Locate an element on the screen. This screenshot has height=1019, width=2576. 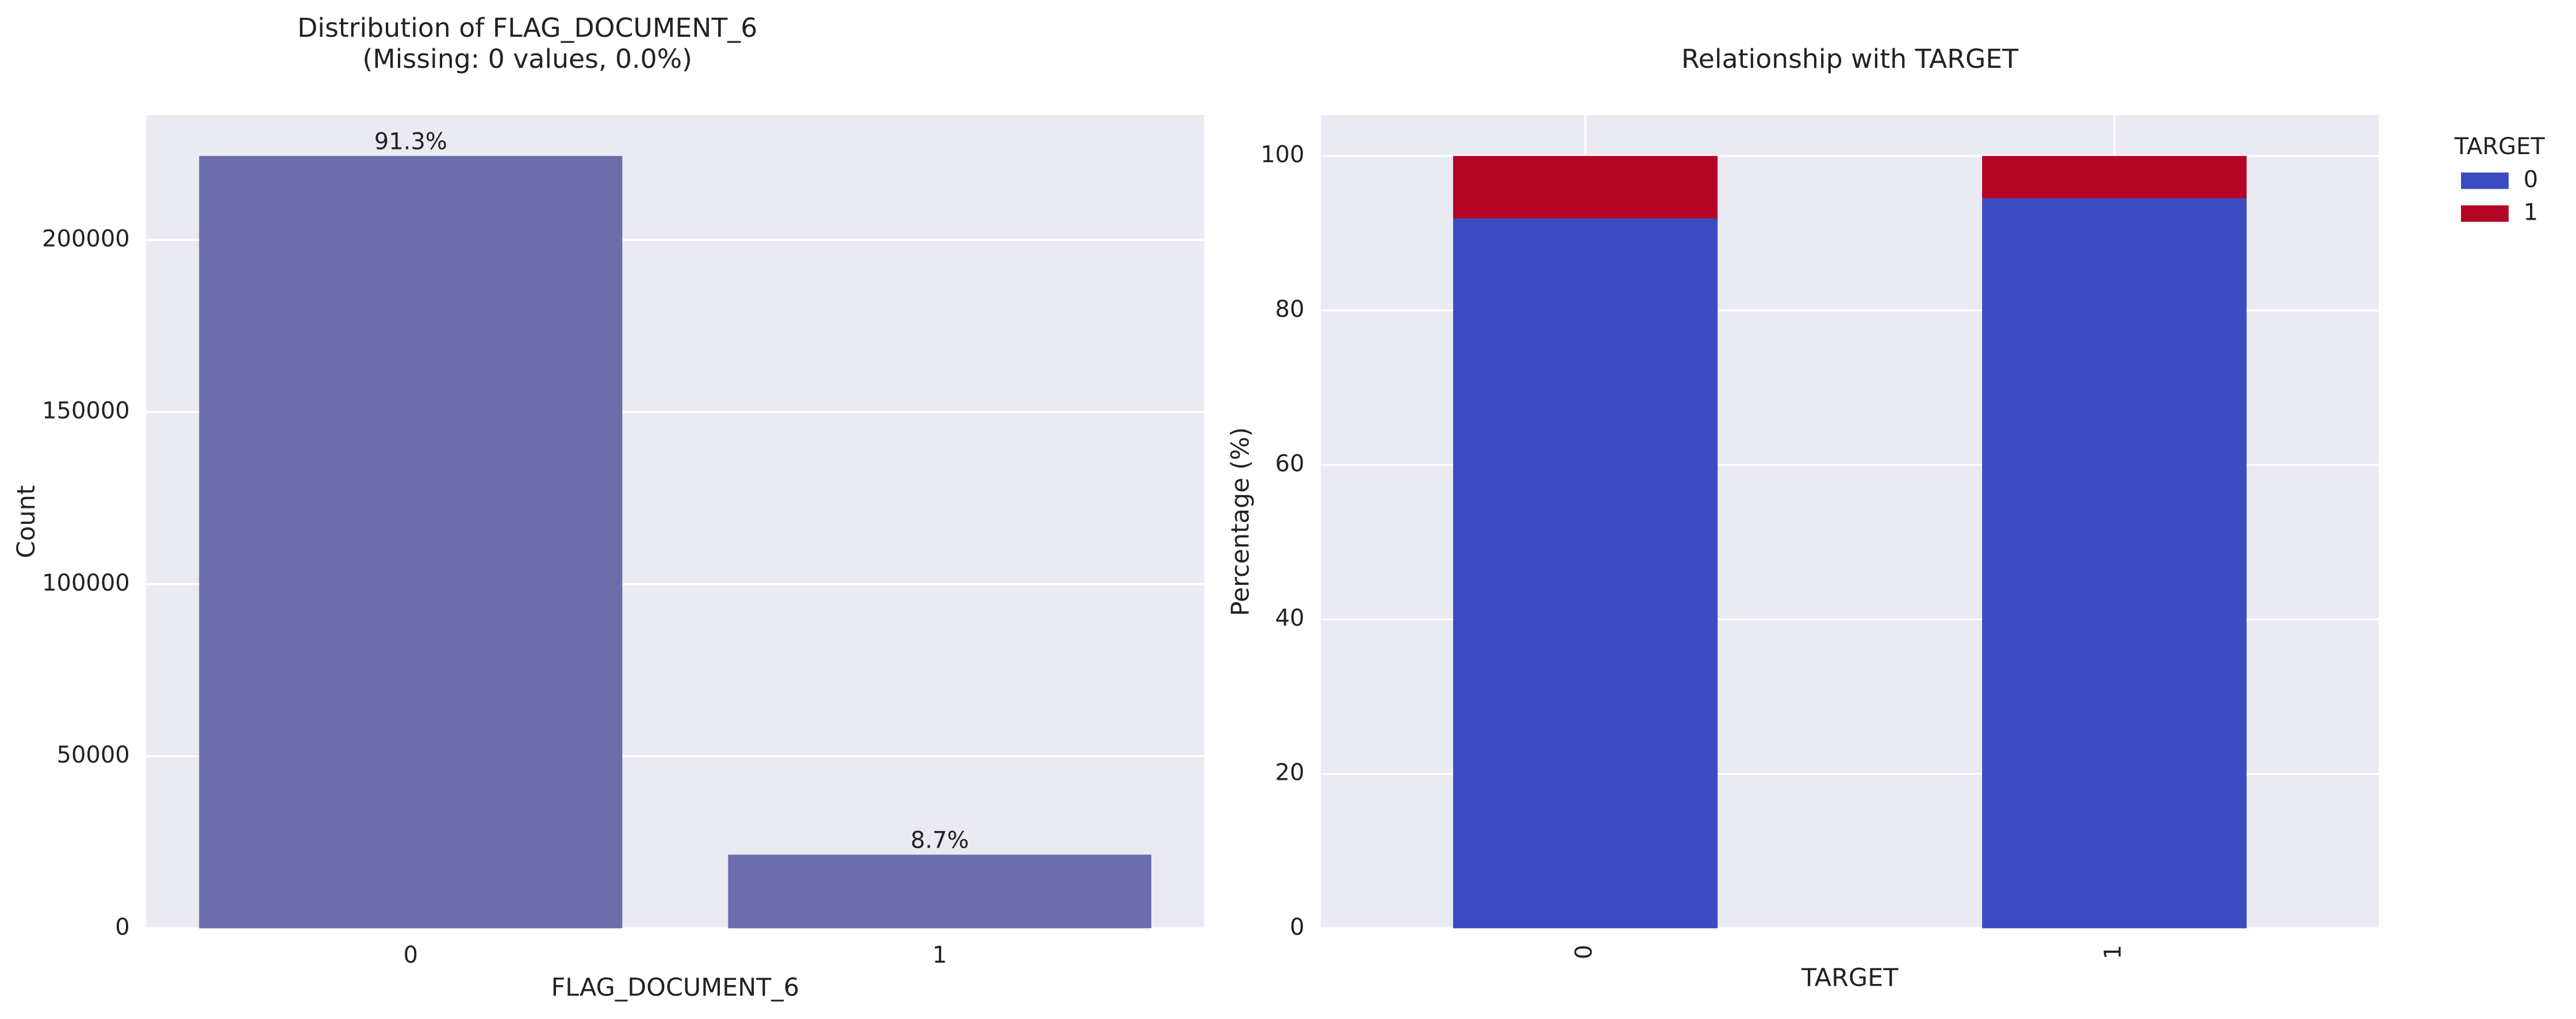
y-tick-label: 200000 is located at coordinates (86, 239).